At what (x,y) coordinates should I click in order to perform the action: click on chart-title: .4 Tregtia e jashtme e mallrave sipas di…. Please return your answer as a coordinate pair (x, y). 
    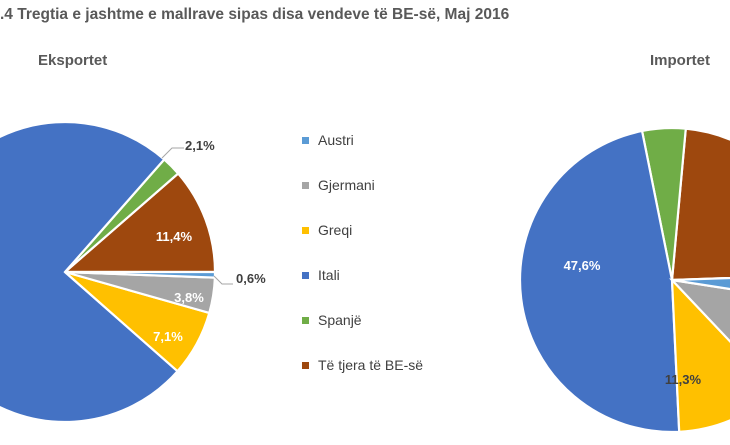
    Looking at the image, I should click on (255, 14).